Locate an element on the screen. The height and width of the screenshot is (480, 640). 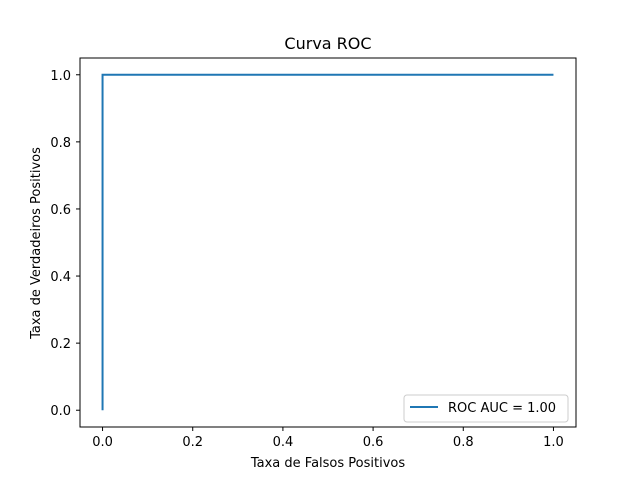
legend-box is located at coordinates (486, 408).